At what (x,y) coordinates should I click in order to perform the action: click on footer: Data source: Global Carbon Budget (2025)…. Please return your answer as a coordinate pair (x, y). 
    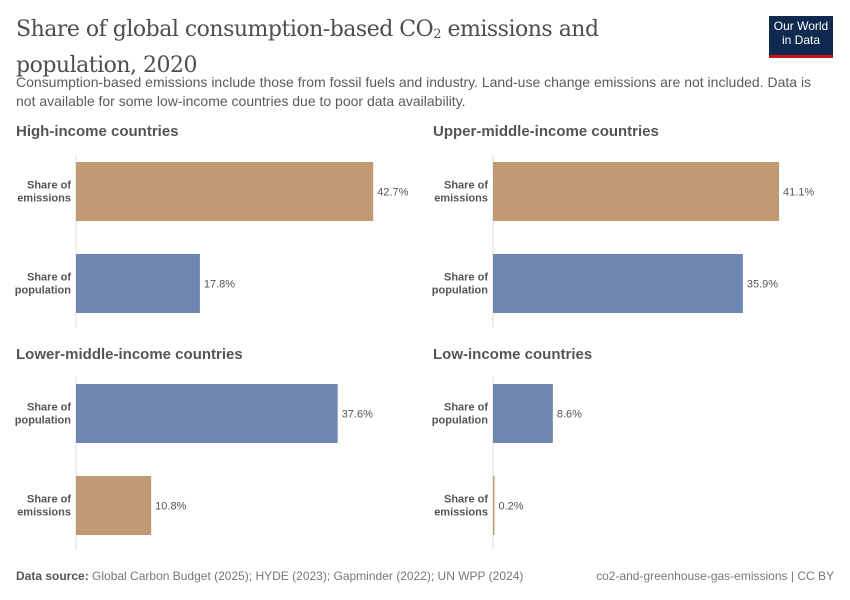
    Looking at the image, I should click on (425, 576).